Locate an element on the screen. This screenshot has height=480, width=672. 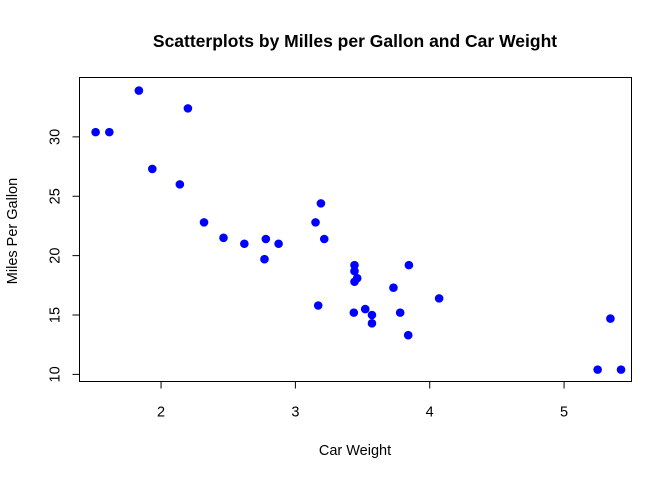
x-tick-label: 5 is located at coordinates (564, 413).